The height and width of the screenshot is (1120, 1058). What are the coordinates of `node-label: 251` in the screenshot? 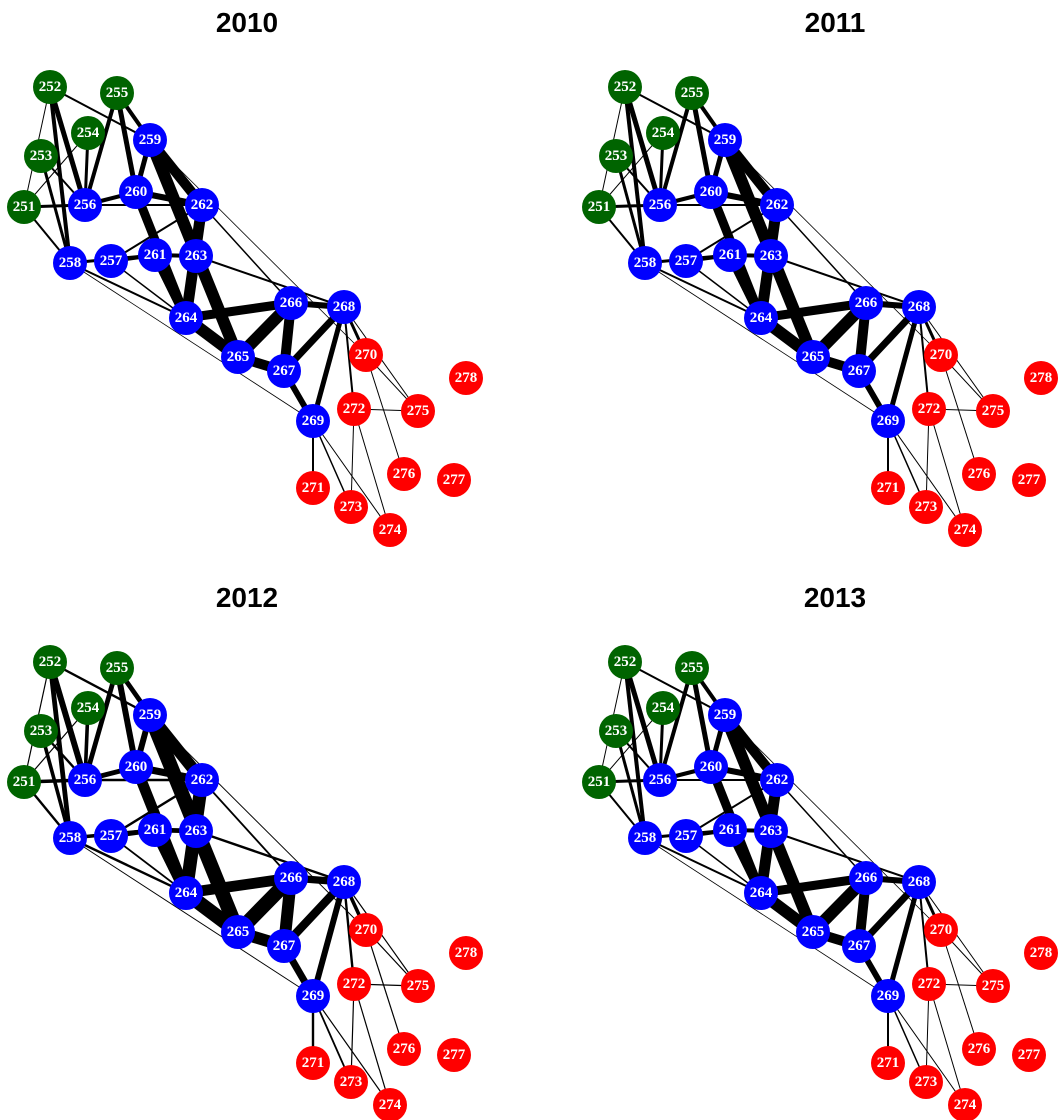 It's located at (599, 782).